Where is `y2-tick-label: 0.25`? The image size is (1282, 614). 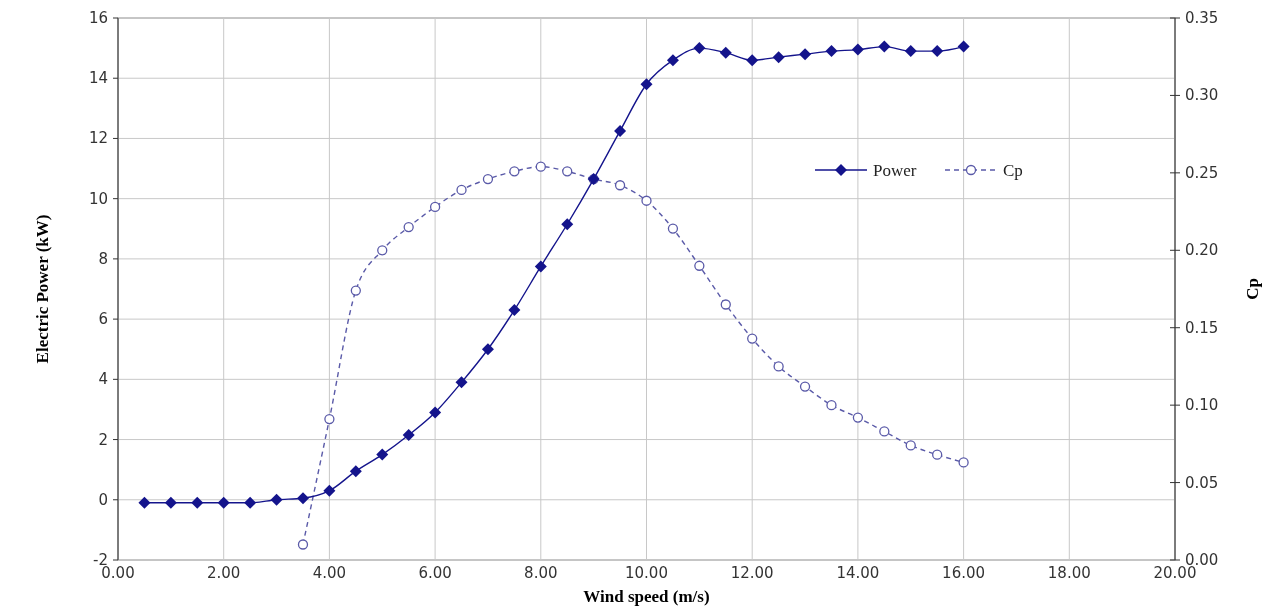 y2-tick-label: 0.25 is located at coordinates (1202, 172).